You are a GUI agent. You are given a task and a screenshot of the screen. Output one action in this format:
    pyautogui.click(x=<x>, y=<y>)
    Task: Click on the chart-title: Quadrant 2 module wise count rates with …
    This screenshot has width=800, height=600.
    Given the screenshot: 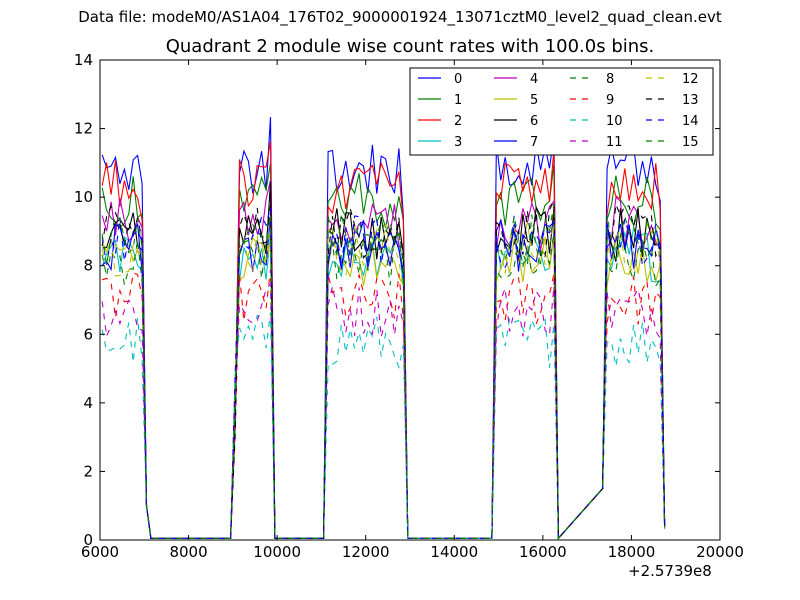 What is the action you would take?
    pyautogui.click(x=410, y=46)
    